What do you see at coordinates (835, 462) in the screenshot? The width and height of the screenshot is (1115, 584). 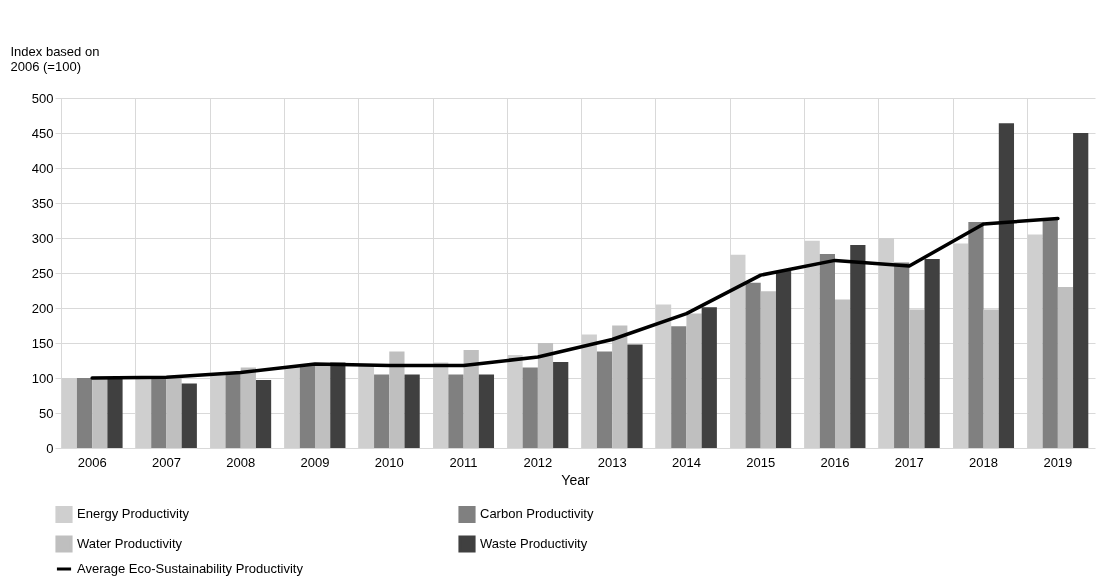 I see `x-tick-label: 2016` at bounding box center [835, 462].